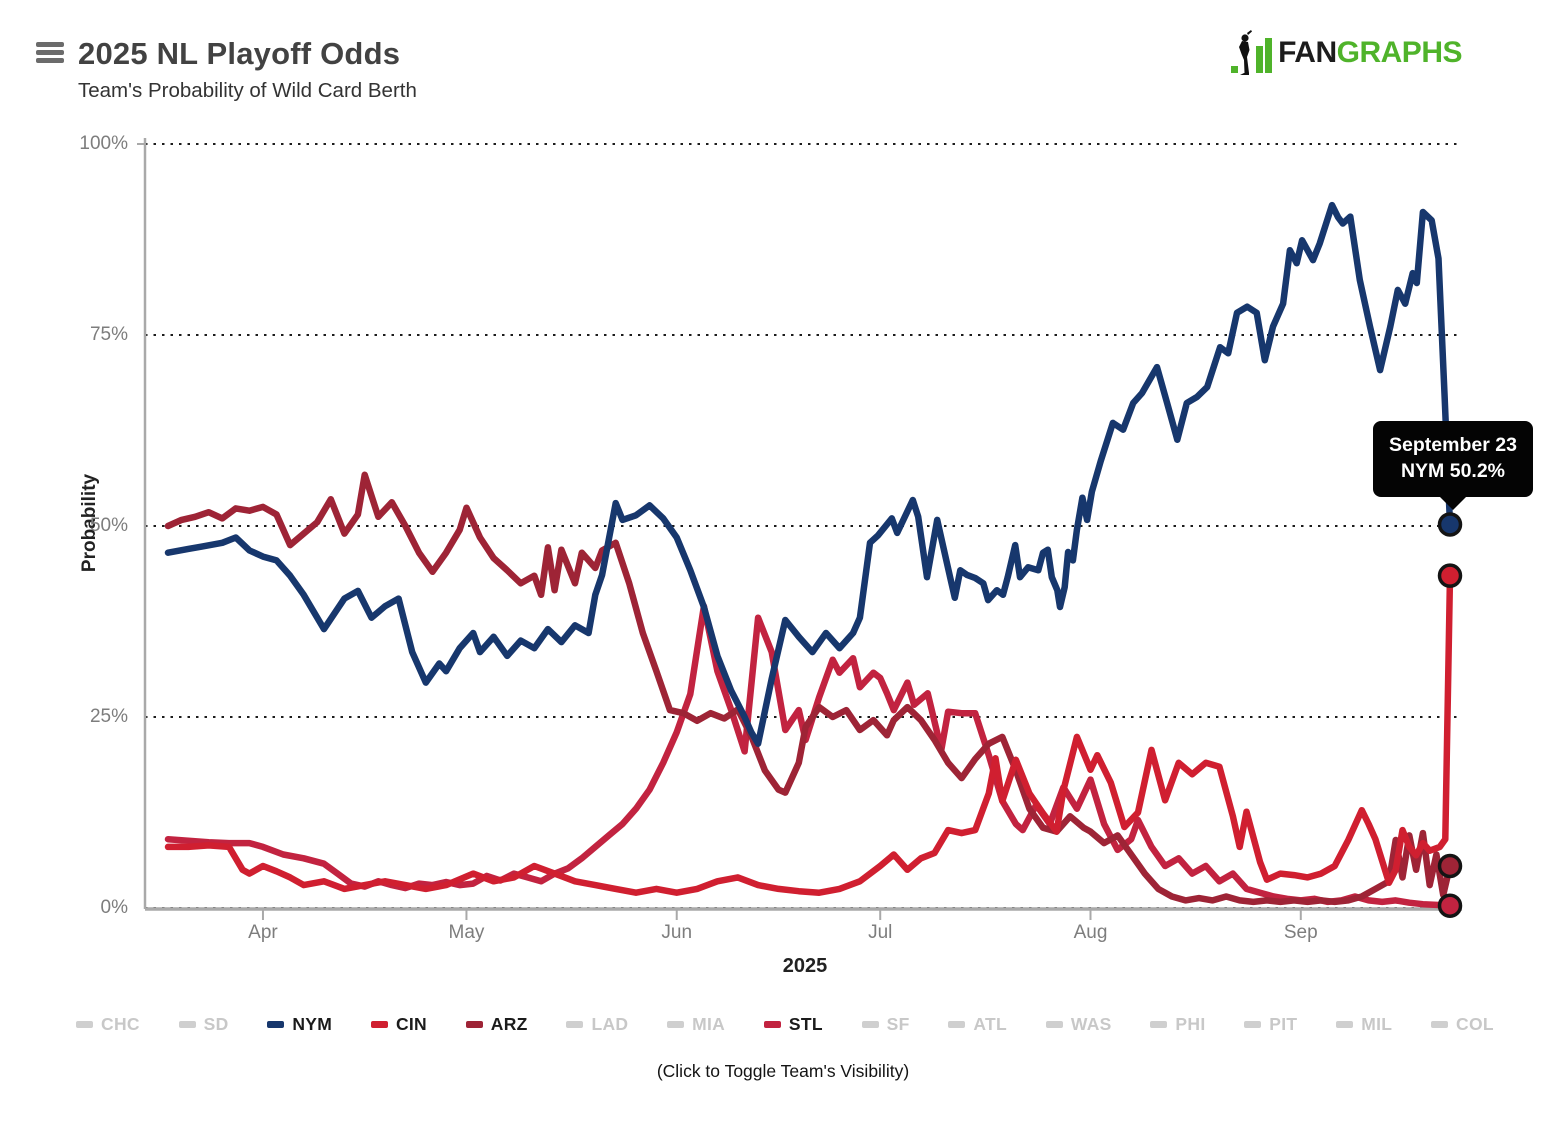 This screenshot has height=1128, width=1566. What do you see at coordinates (957, 1024) in the screenshot?
I see `legend-swatch-ATL` at bounding box center [957, 1024].